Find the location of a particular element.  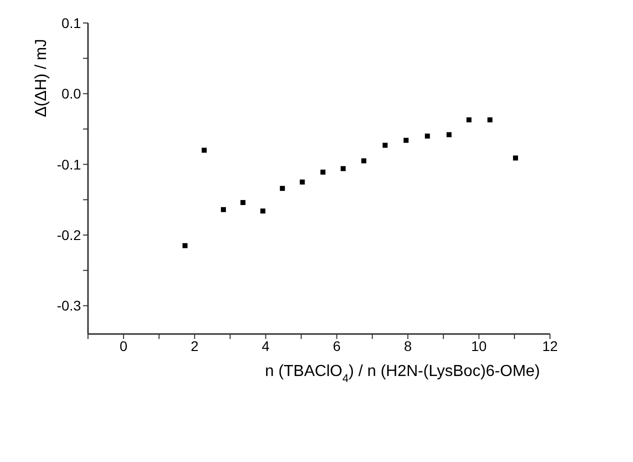

y-tick-label: 0.1 is located at coordinates (72, 22).